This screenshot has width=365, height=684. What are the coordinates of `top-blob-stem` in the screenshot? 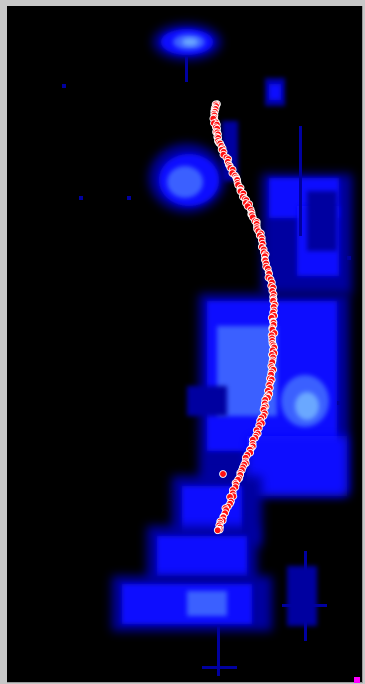 It's located at (186, 69).